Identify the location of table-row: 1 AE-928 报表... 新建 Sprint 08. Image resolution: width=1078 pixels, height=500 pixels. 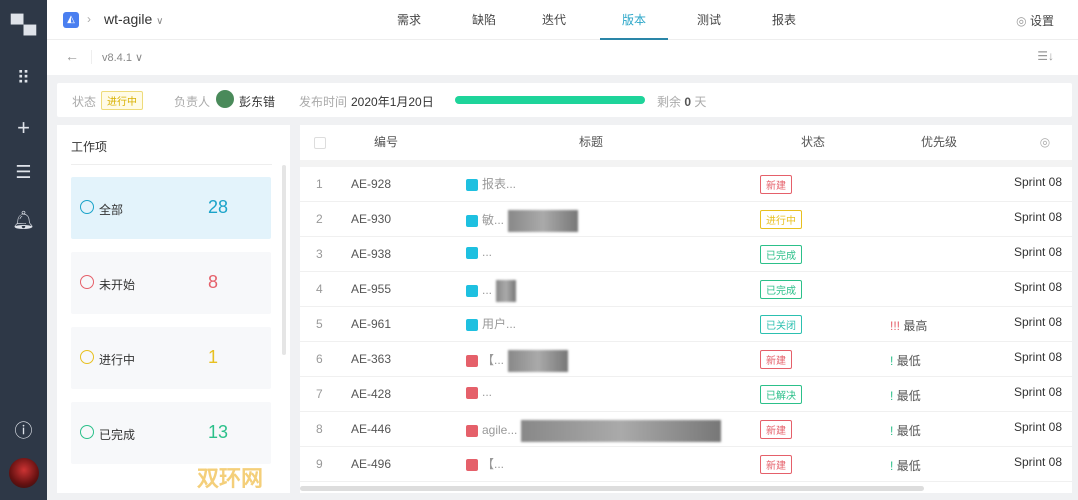
(686, 184).